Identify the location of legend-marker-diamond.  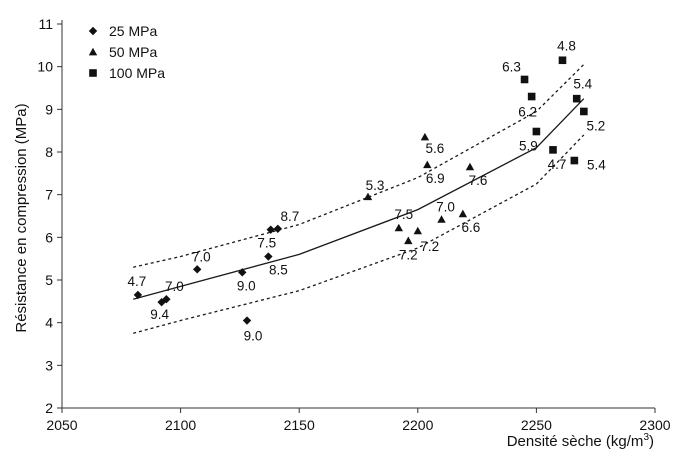
(93, 31).